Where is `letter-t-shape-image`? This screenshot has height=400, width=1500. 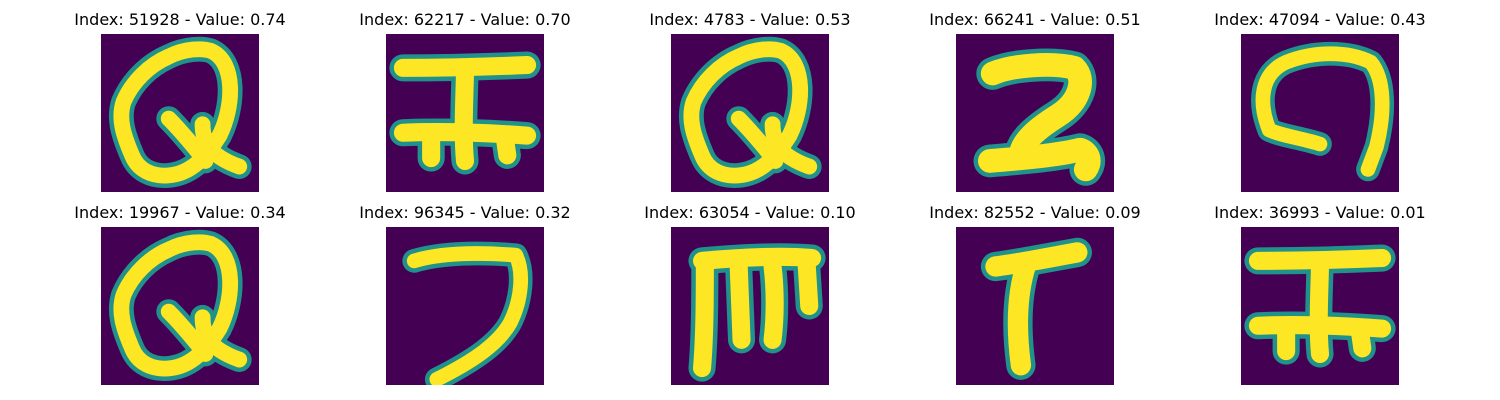 letter-t-shape-image is located at coordinates (1035, 306).